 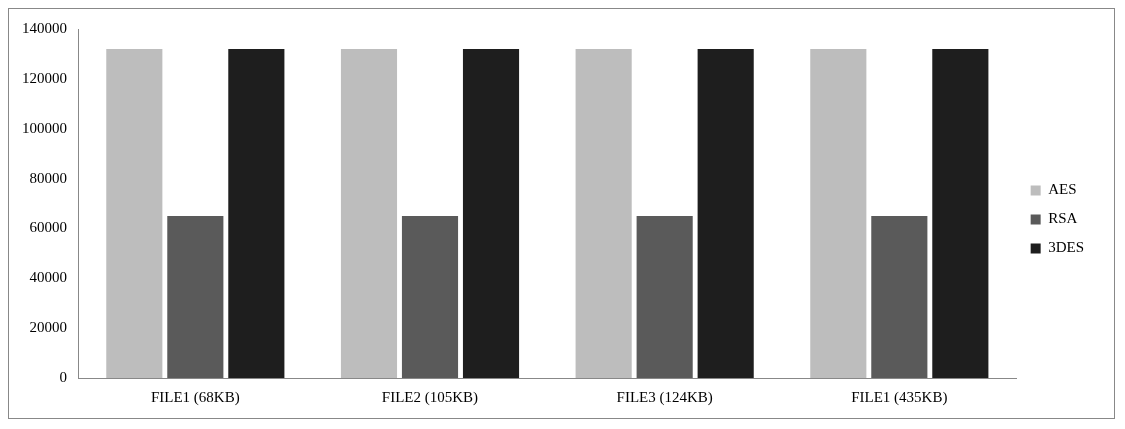 I want to click on legend-label: AES, so click(x=1062, y=189).